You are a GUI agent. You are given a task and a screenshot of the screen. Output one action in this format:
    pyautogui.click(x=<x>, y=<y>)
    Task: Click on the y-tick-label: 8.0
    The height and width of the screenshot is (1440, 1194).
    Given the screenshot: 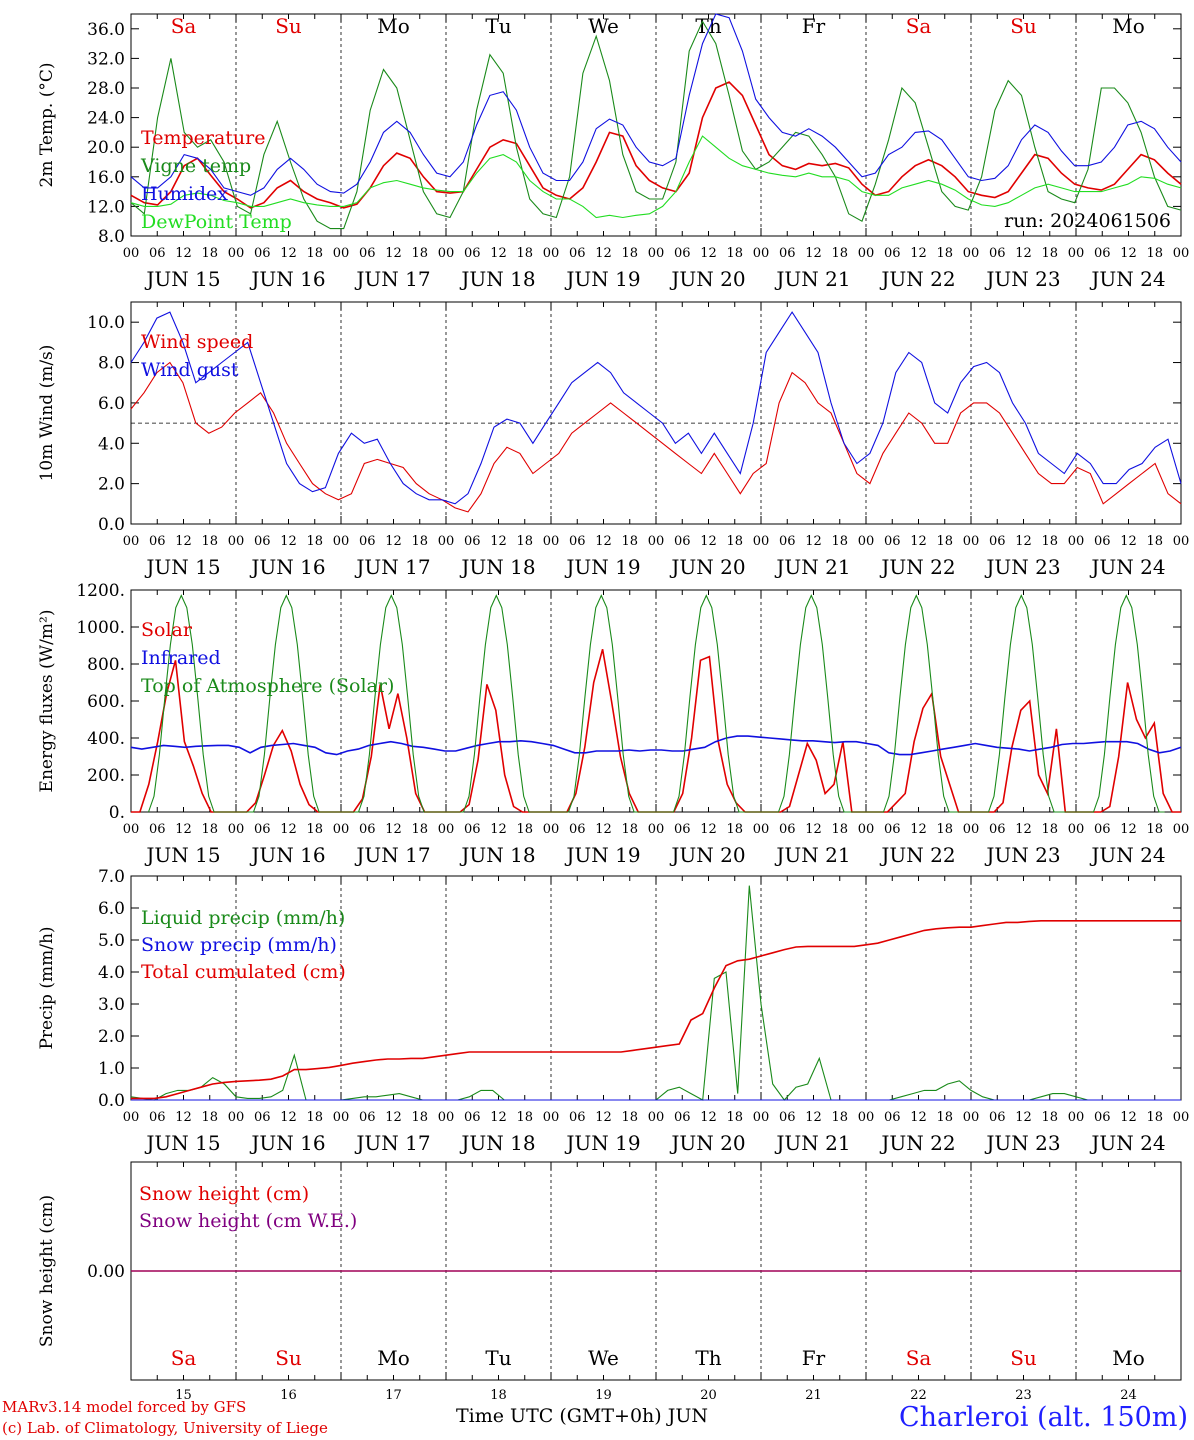 What is the action you would take?
    pyautogui.click(x=111, y=364)
    